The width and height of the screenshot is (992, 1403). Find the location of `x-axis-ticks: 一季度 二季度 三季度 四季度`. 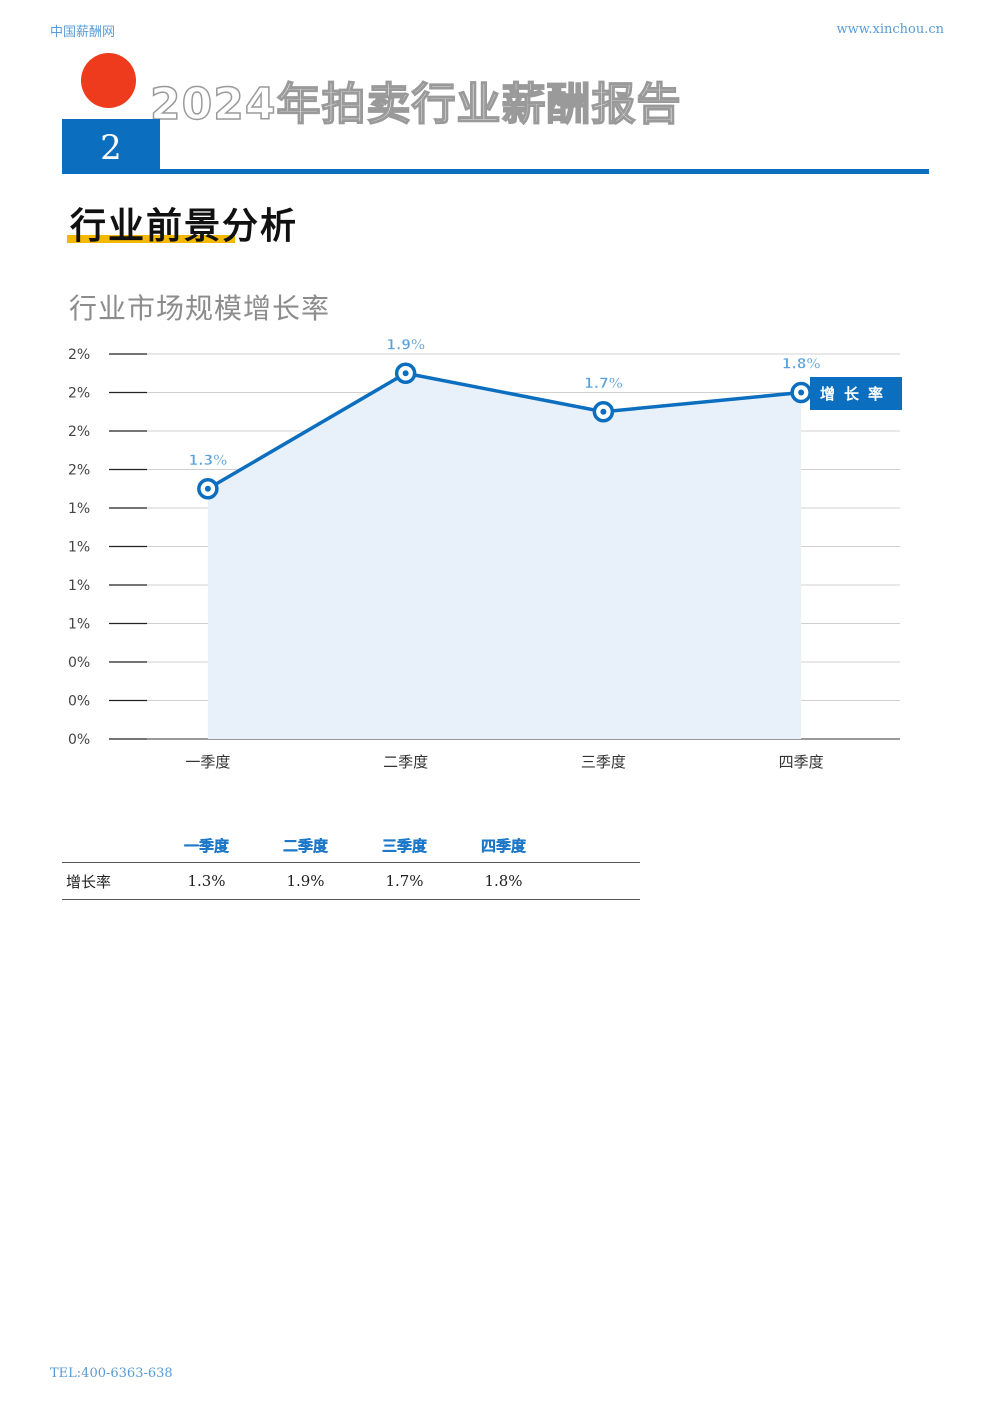

x-axis-ticks: 一季度 二季度 三季度 四季度 is located at coordinates (504, 762).